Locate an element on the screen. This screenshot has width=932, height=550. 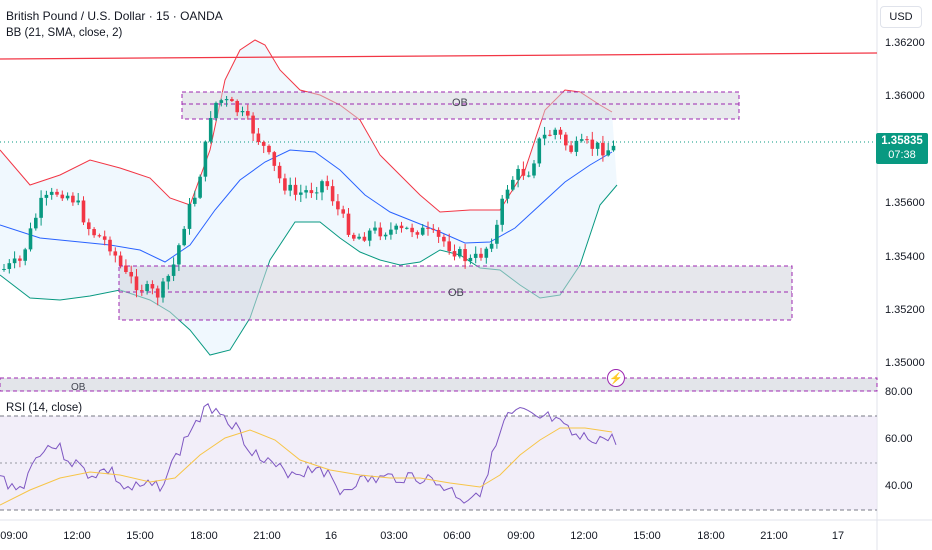
bollinger-legend: BB (21, SMA, close, 2) is located at coordinates (64, 33).